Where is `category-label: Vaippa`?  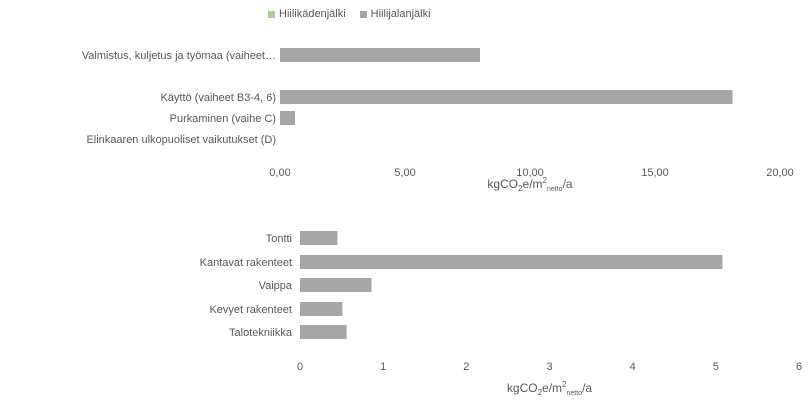 category-label: Vaippa is located at coordinates (276, 286).